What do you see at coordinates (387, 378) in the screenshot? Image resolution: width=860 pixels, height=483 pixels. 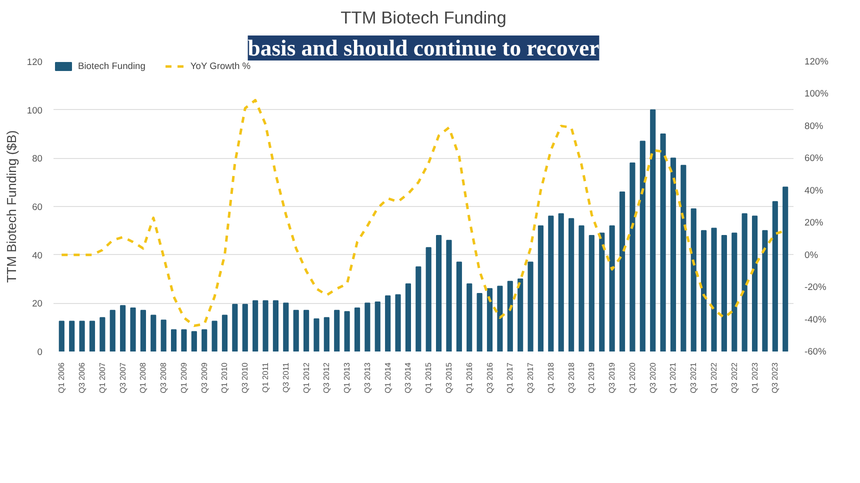 I see `x-tick-label: Q1 2014` at bounding box center [387, 378].